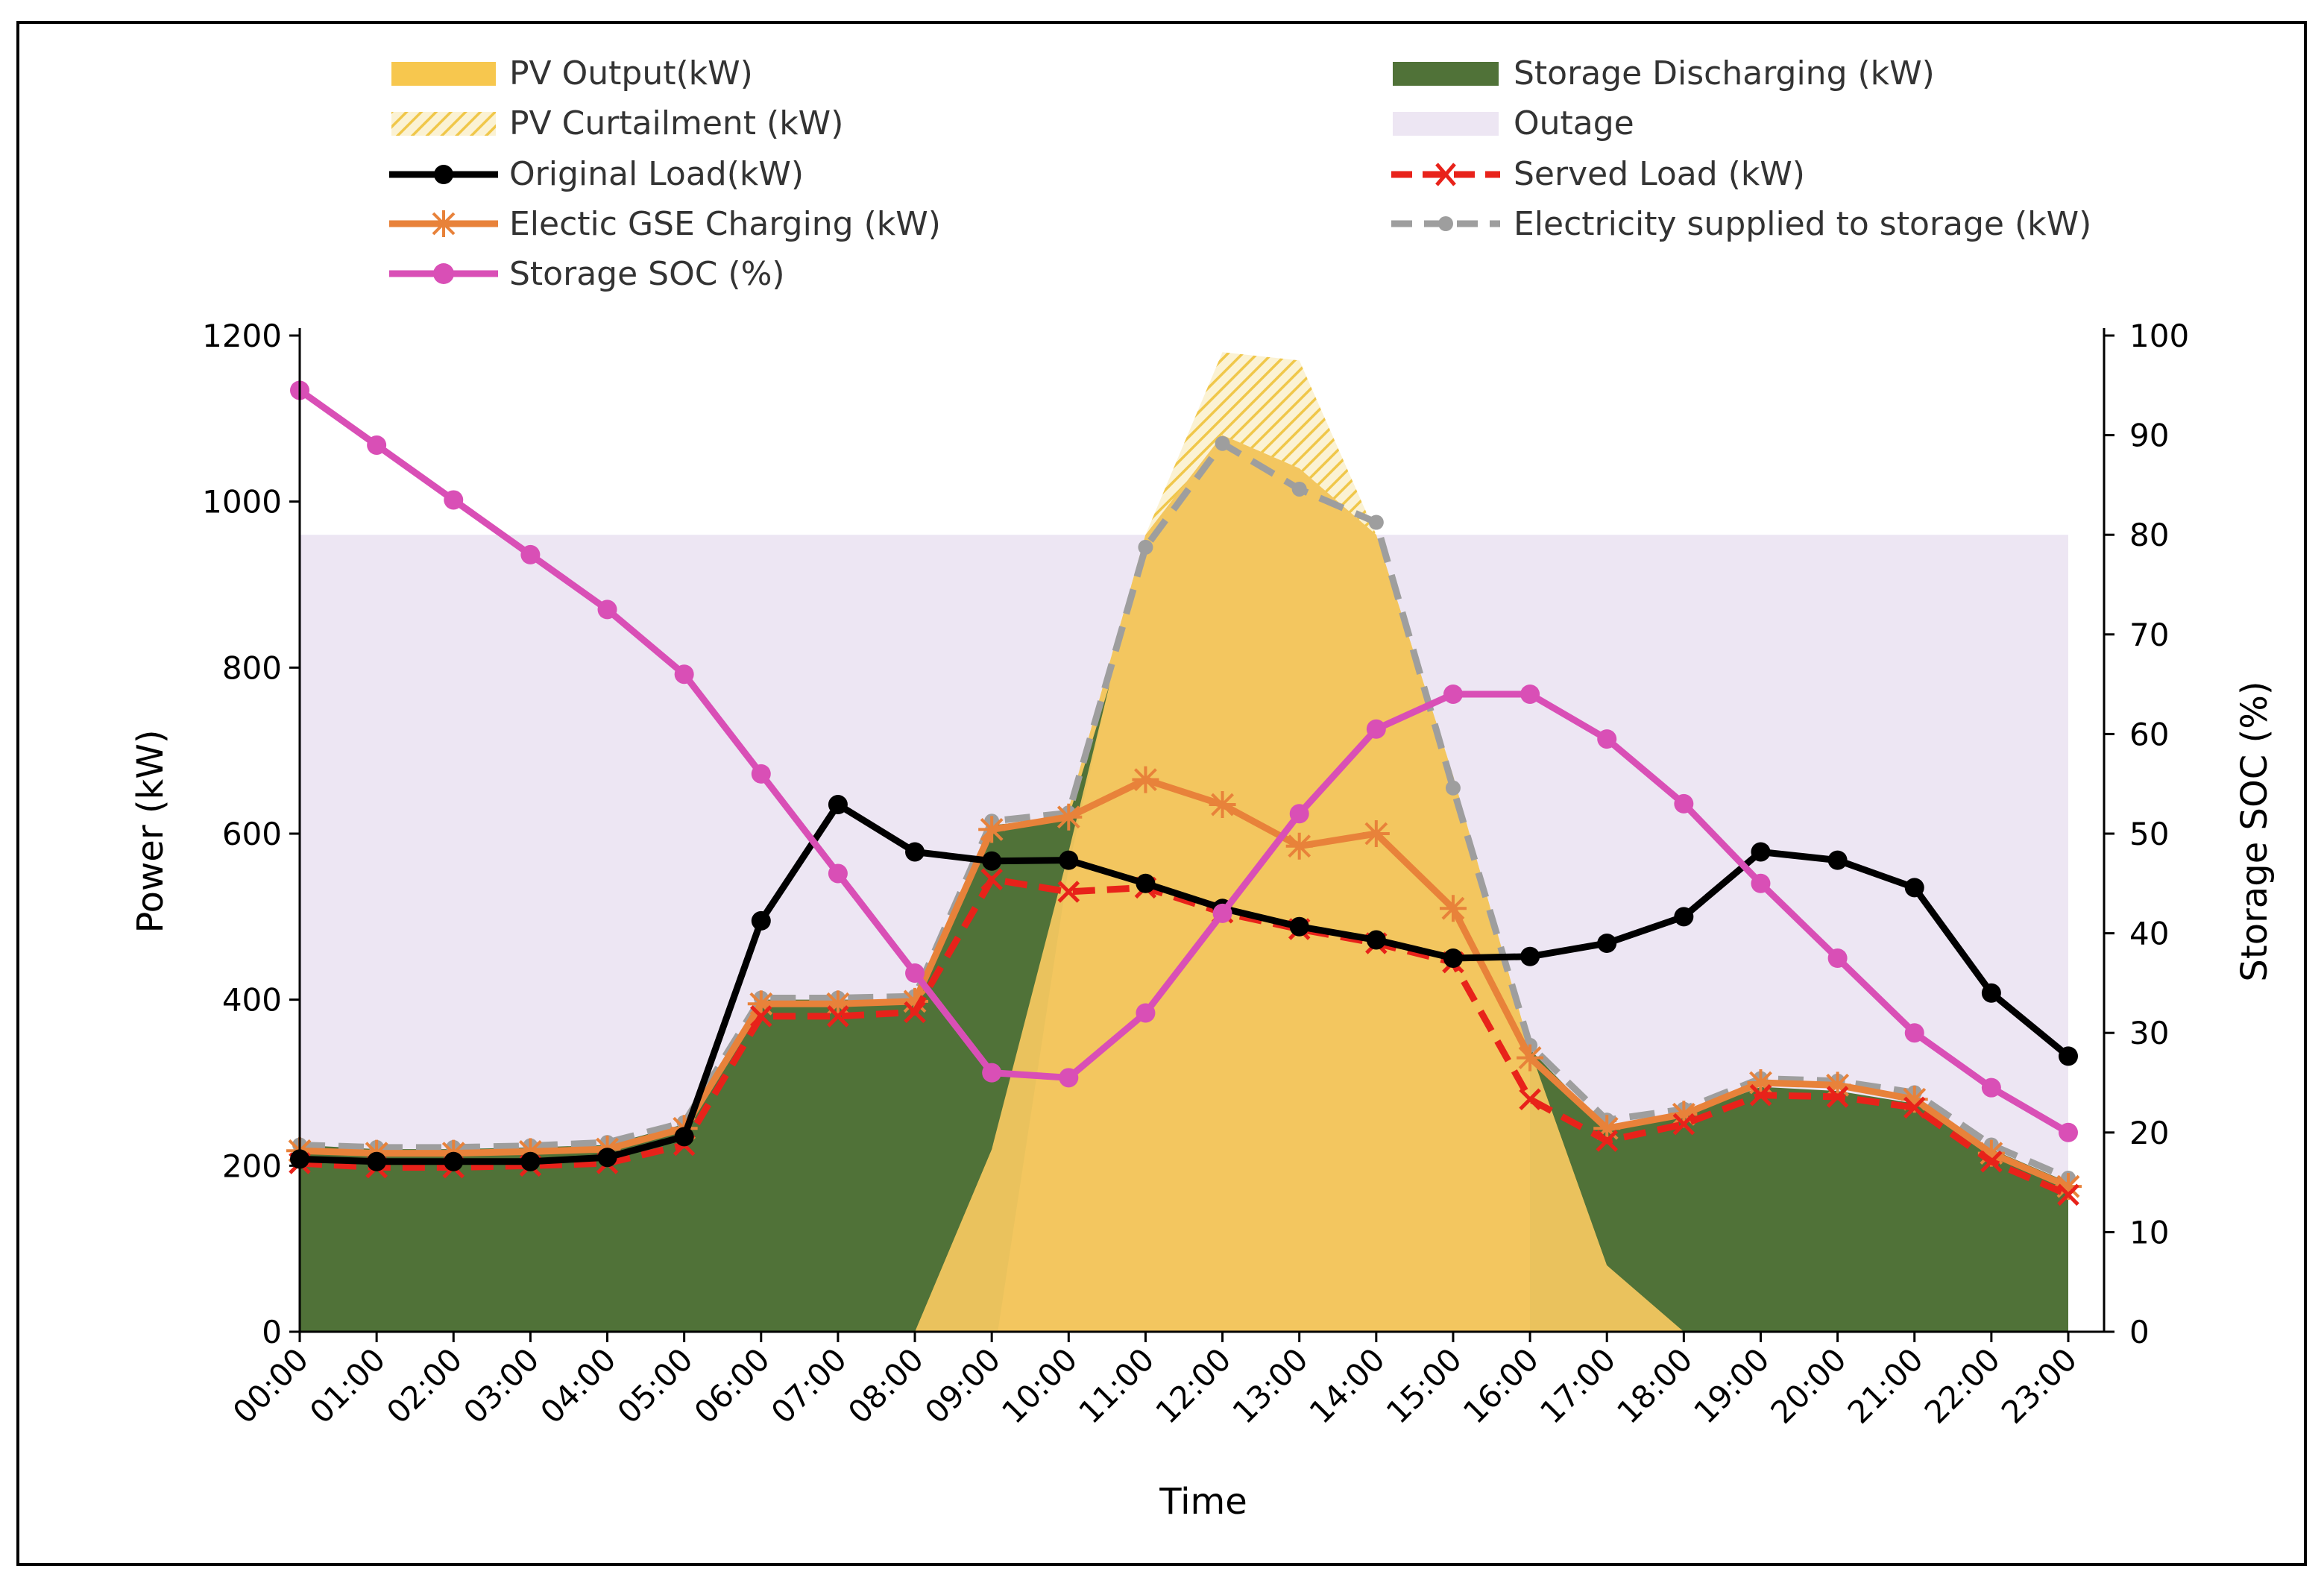  I want to click on x-tick-label: 07:00, so click(809, 1385).